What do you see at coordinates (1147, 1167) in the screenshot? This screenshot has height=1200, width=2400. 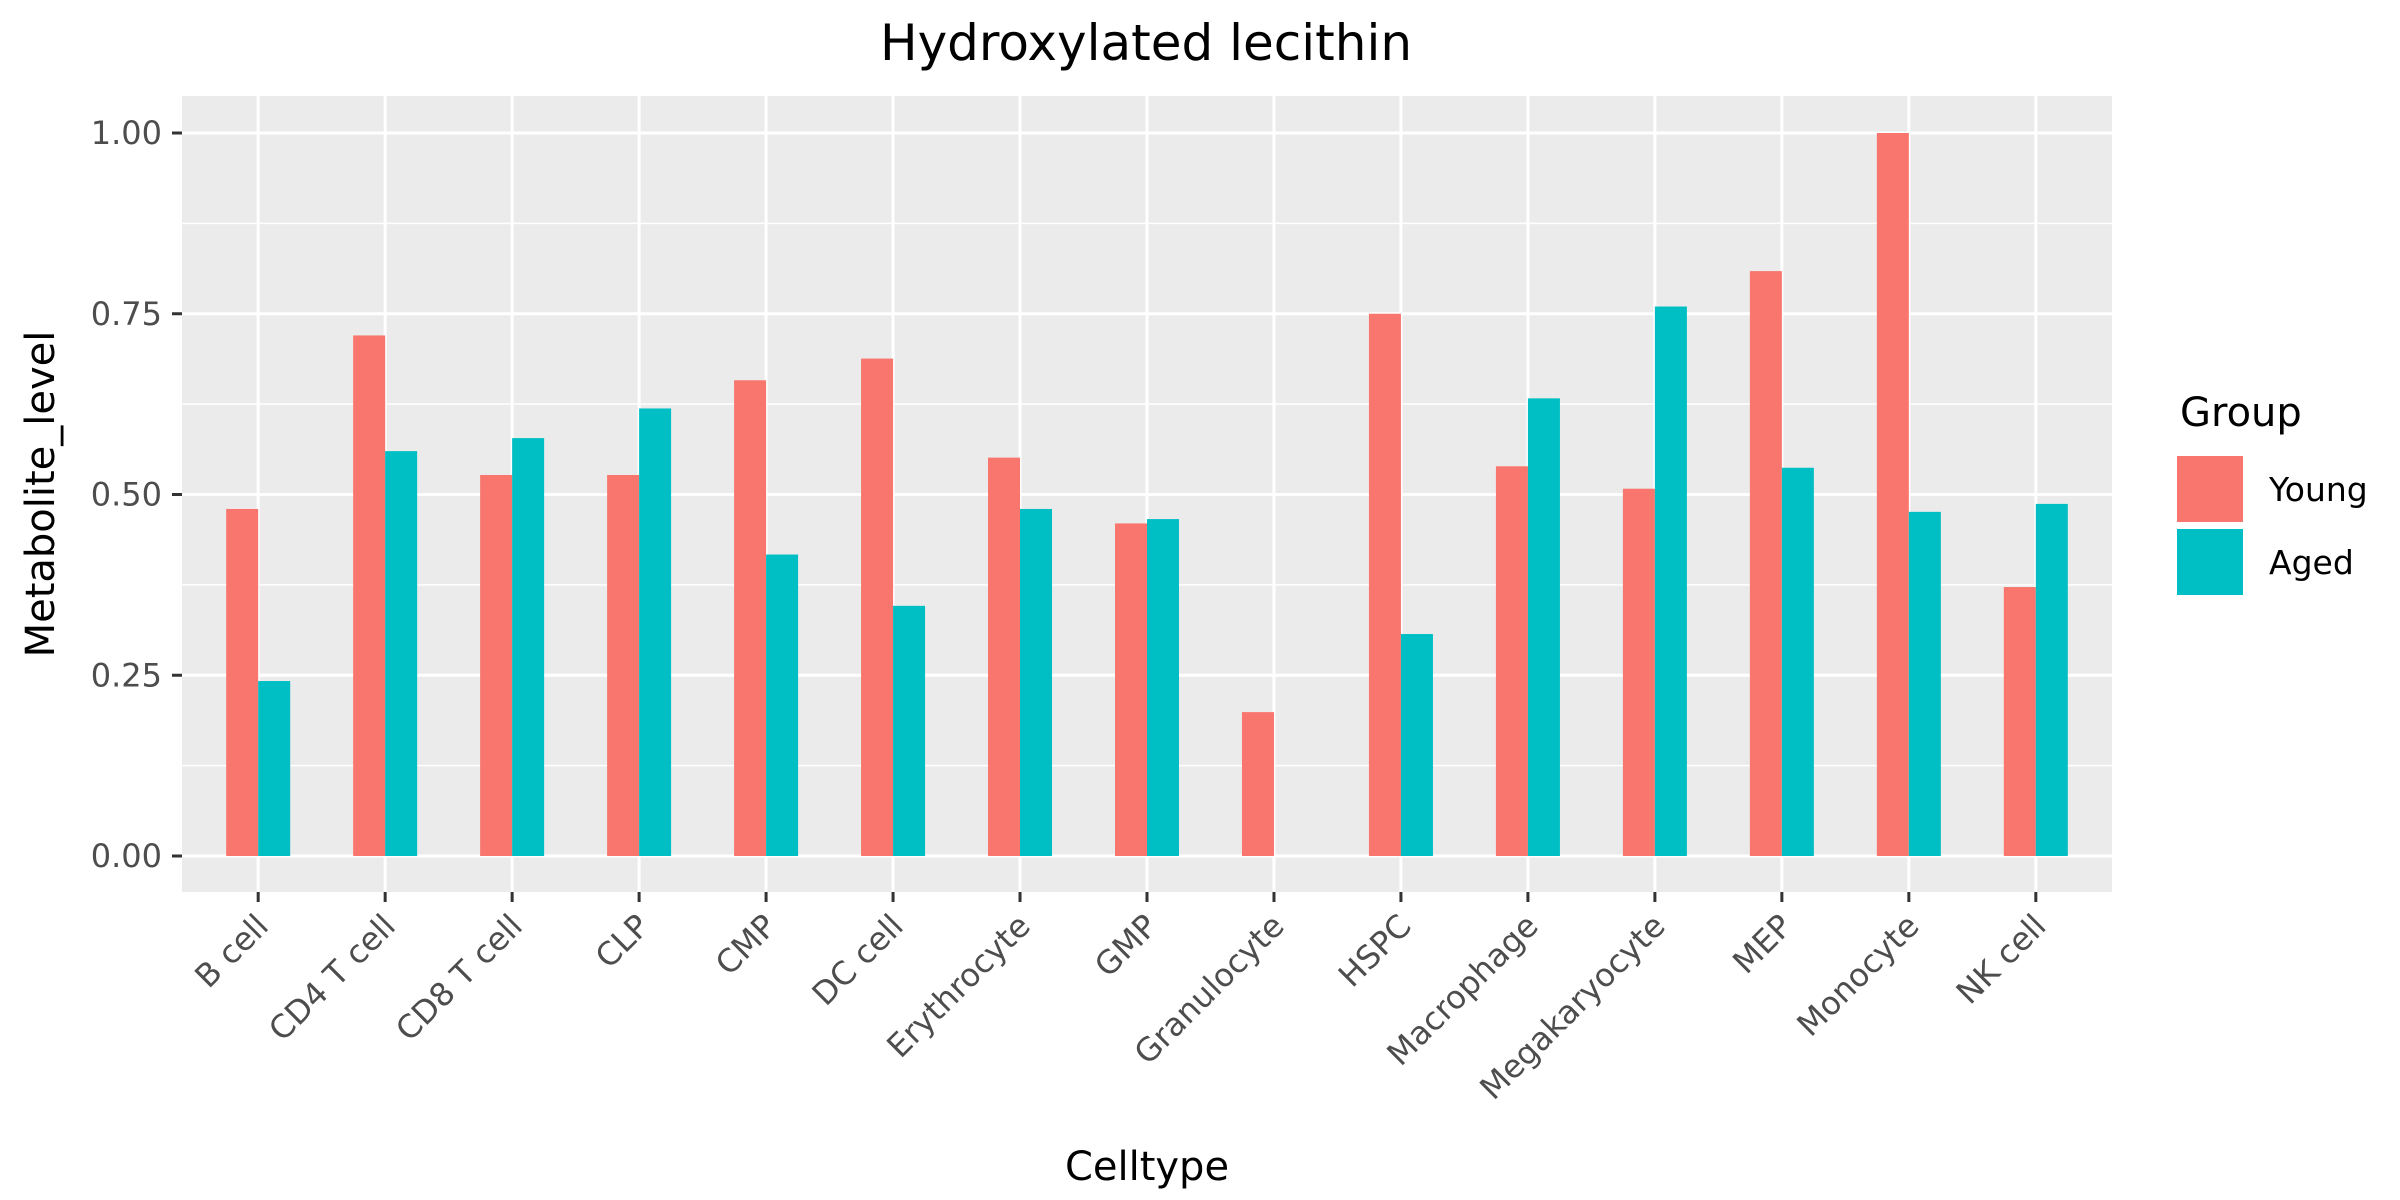 I see `x-axis-title: Celltype` at bounding box center [1147, 1167].